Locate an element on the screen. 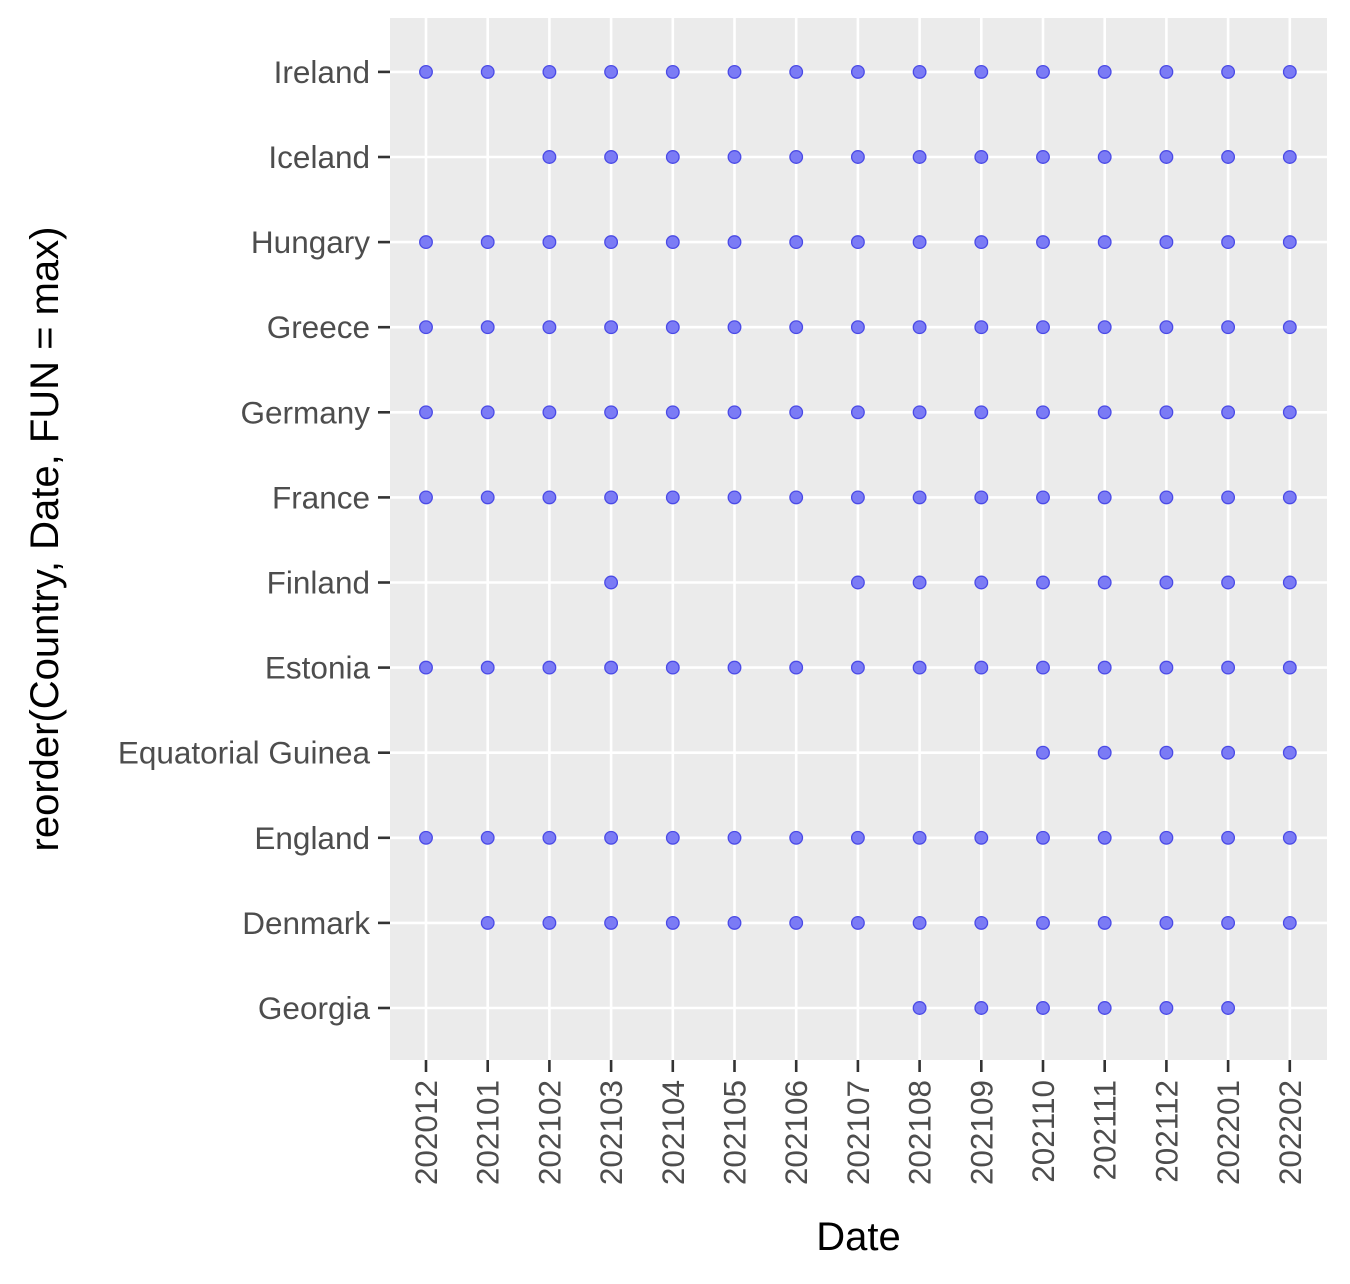  x-tick-label-202111: 202111 is located at coordinates (1105, 1130).